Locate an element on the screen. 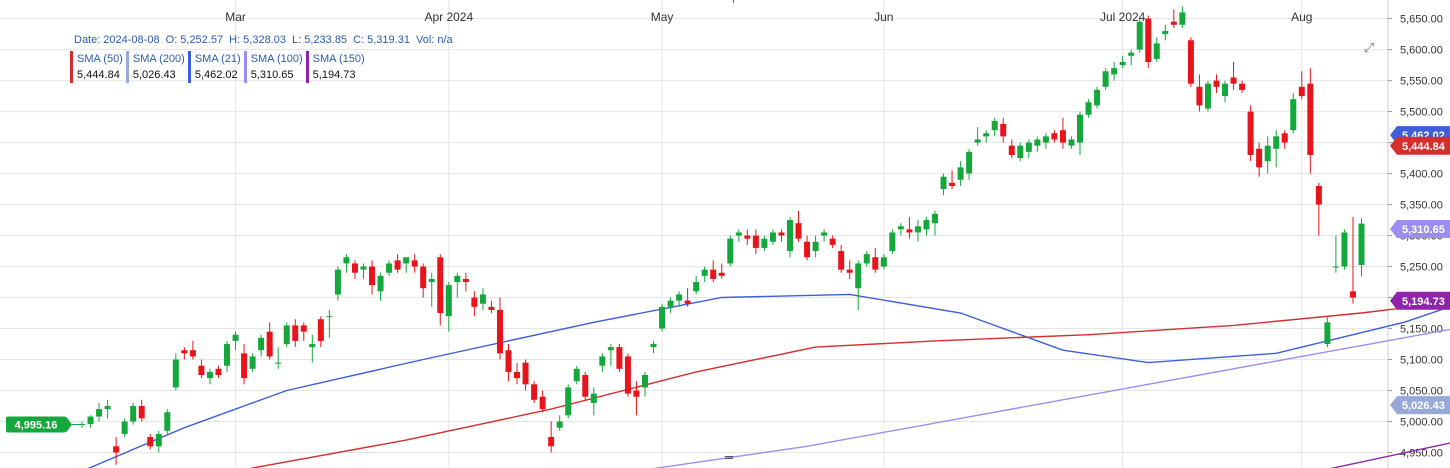  high-value: 5,328.03 is located at coordinates (264, 40).